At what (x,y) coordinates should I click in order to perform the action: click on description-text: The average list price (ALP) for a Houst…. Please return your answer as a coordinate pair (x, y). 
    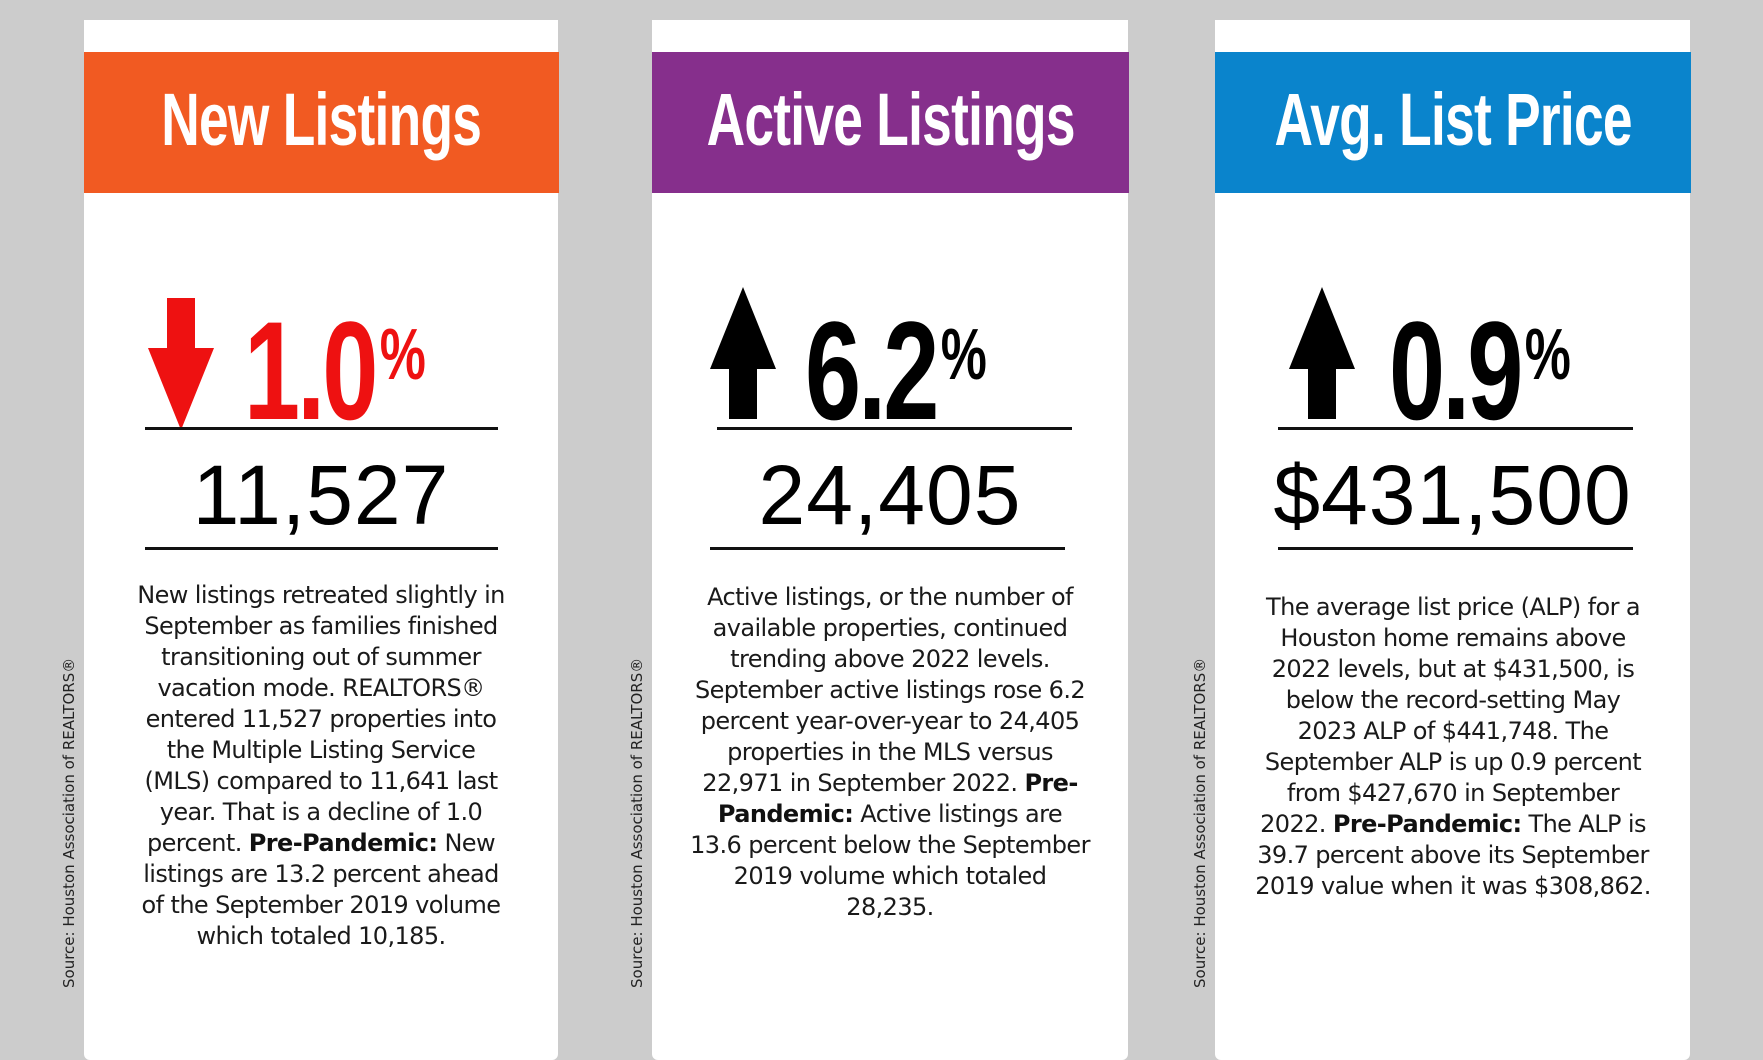
    Looking at the image, I should click on (1451, 715).